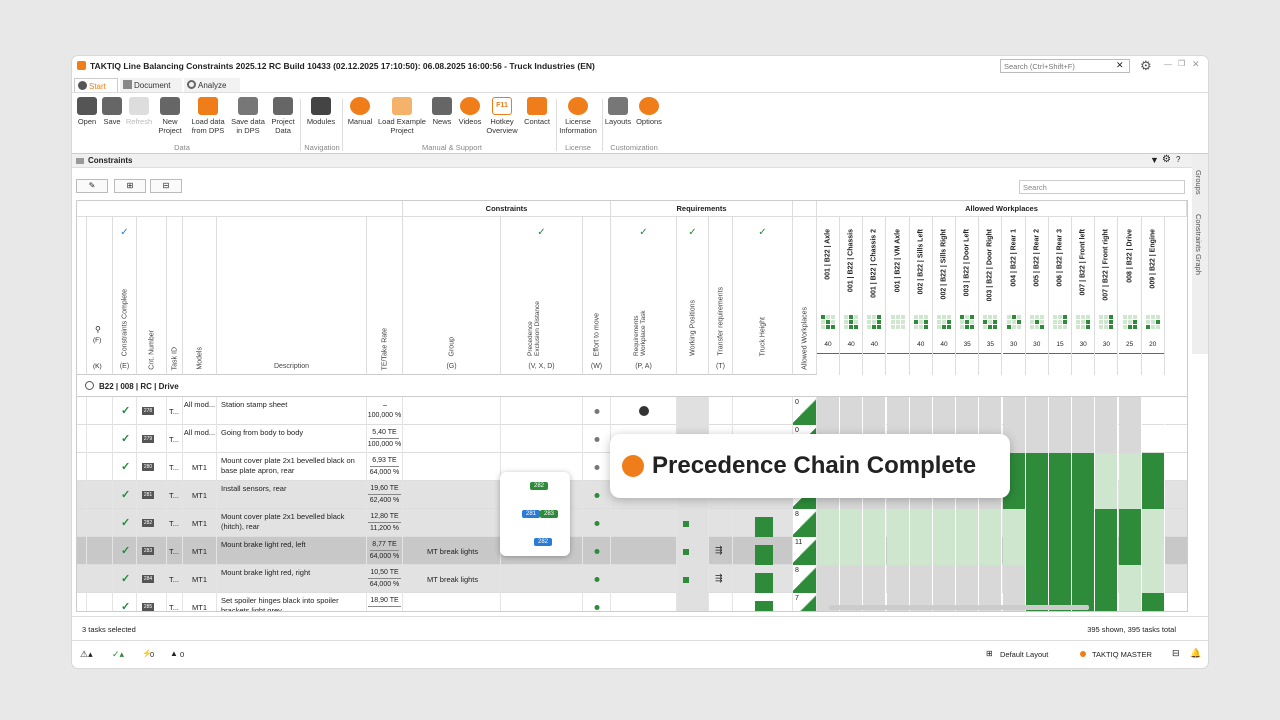 The height and width of the screenshot is (720, 1280). Describe the element at coordinates (721, 296) in the screenshot. I see `col-transfer: Transfer requirements (T)` at that location.